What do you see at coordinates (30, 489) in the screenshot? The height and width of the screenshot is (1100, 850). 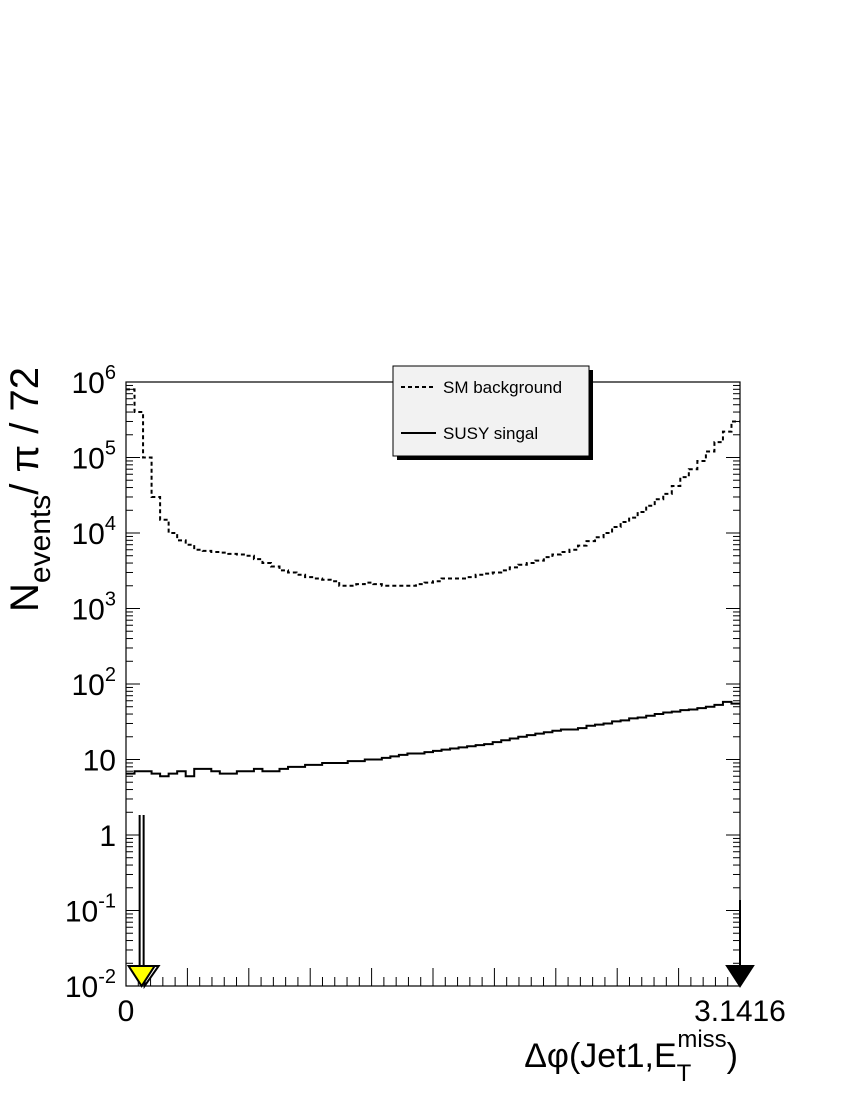 I see `y-axis-title: Nevents/ π / 72` at bounding box center [30, 489].